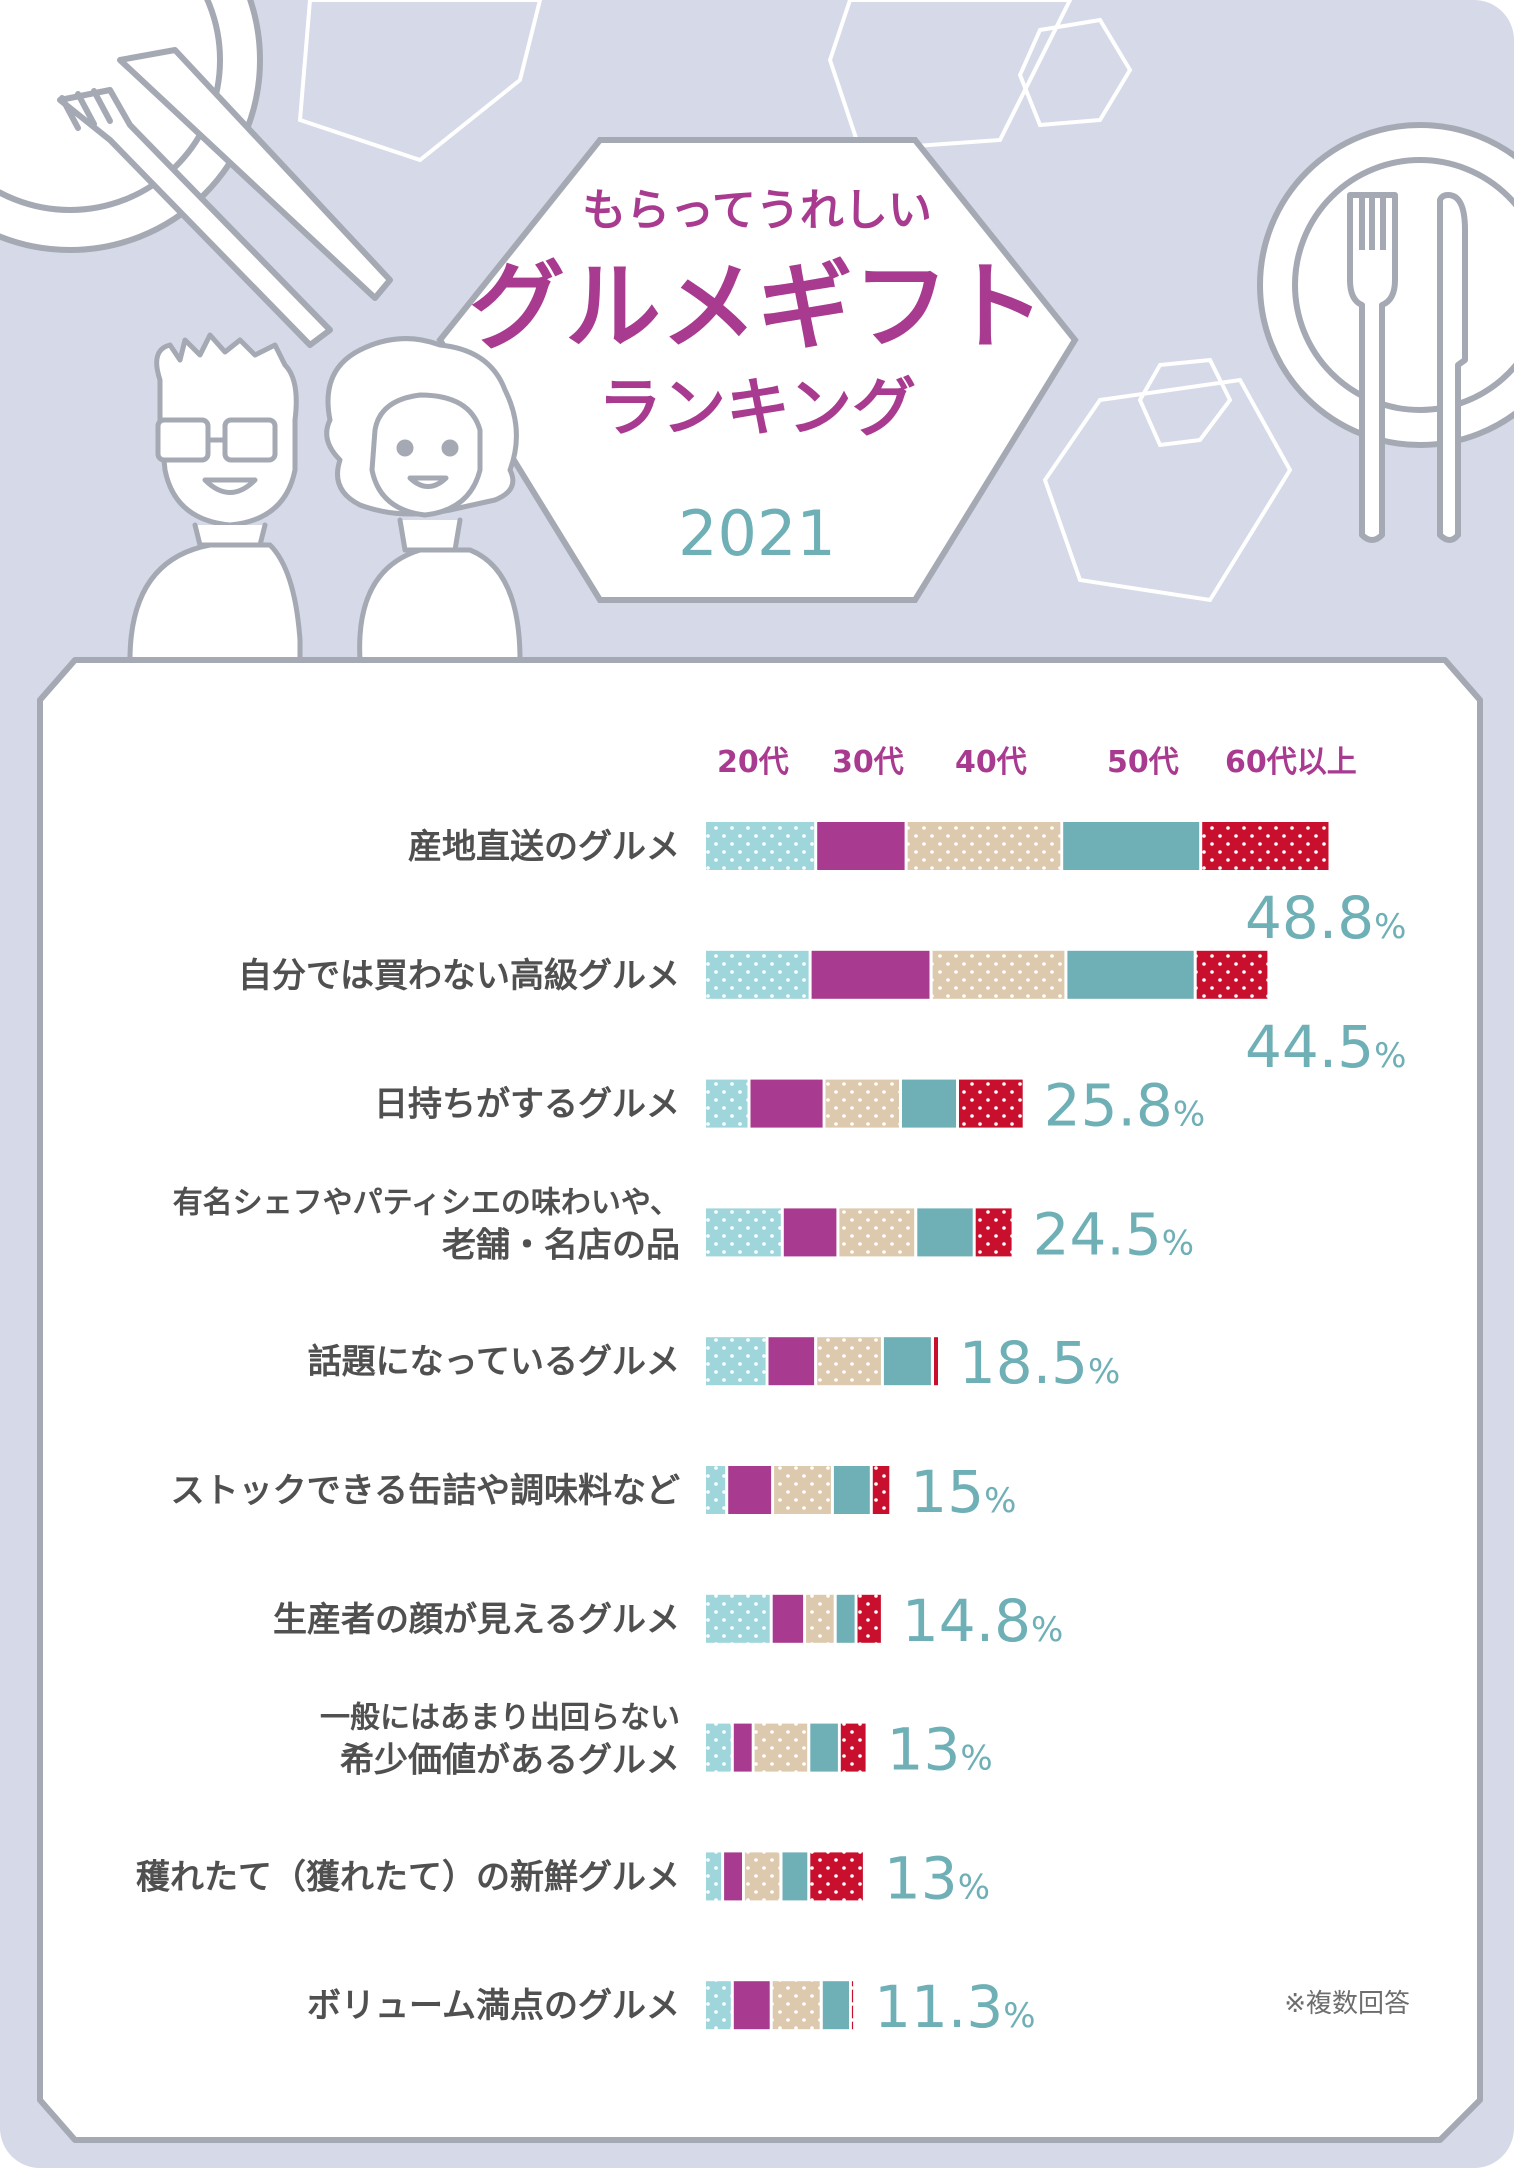 The image size is (1514, 2168). I want to click on title-hexagon, so click(757, 370).